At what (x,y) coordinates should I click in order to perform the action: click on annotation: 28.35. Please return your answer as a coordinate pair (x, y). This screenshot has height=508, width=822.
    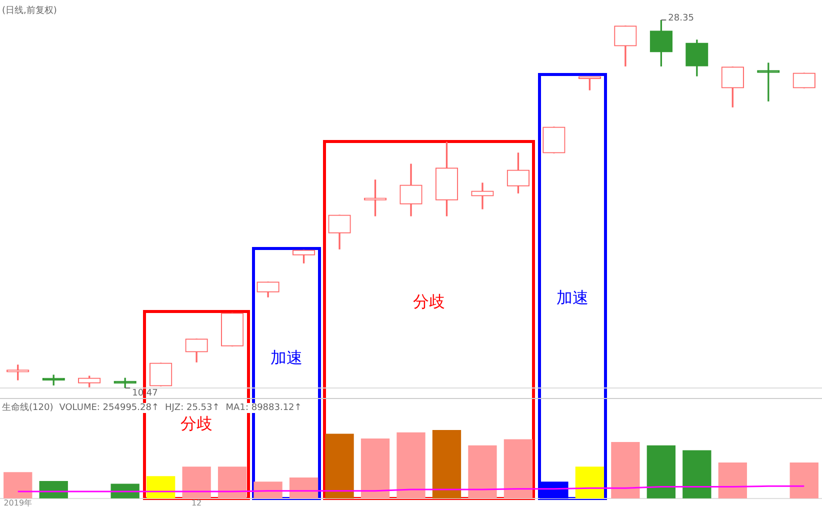
    Looking at the image, I should click on (681, 18).